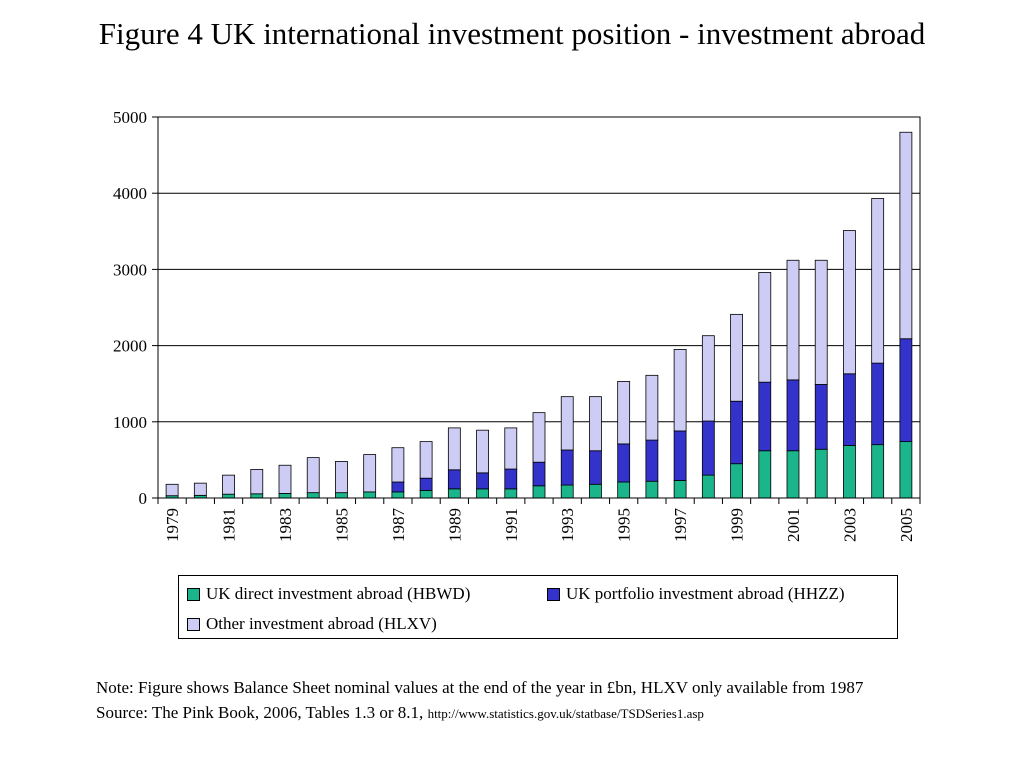 This screenshot has width=1024, height=768. I want to click on x-tick-label: 2005, so click(906, 525).